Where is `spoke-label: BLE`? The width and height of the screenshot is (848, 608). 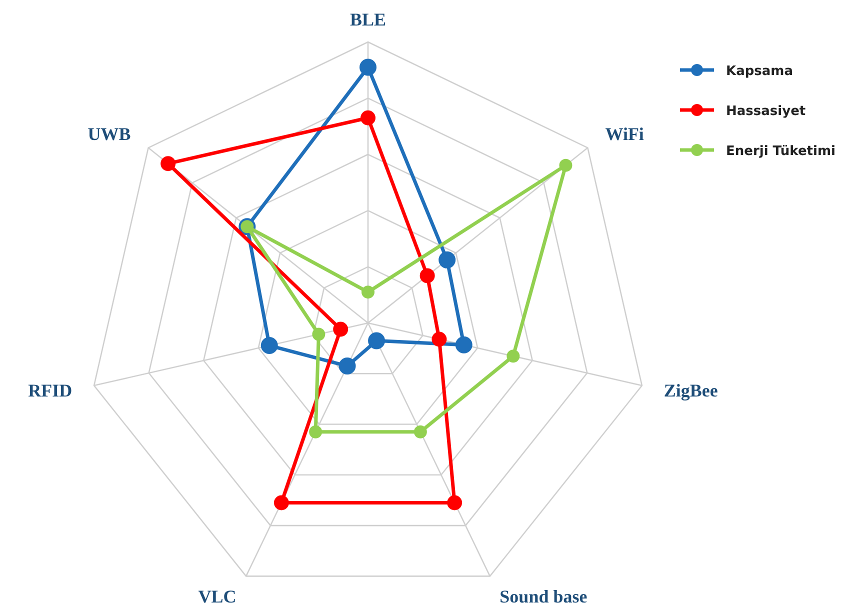 spoke-label: BLE is located at coordinates (368, 20).